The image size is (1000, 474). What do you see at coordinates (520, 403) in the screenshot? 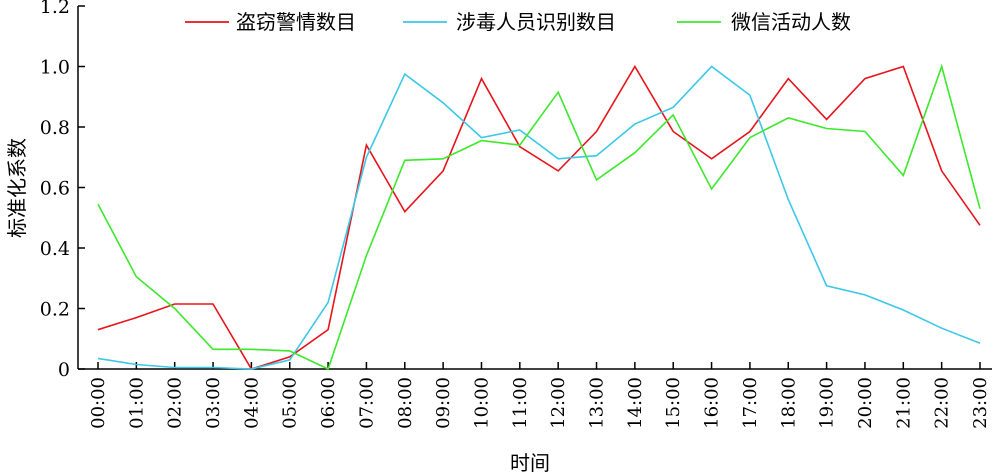
I see `x-tick-label: 11:00` at bounding box center [520, 403].